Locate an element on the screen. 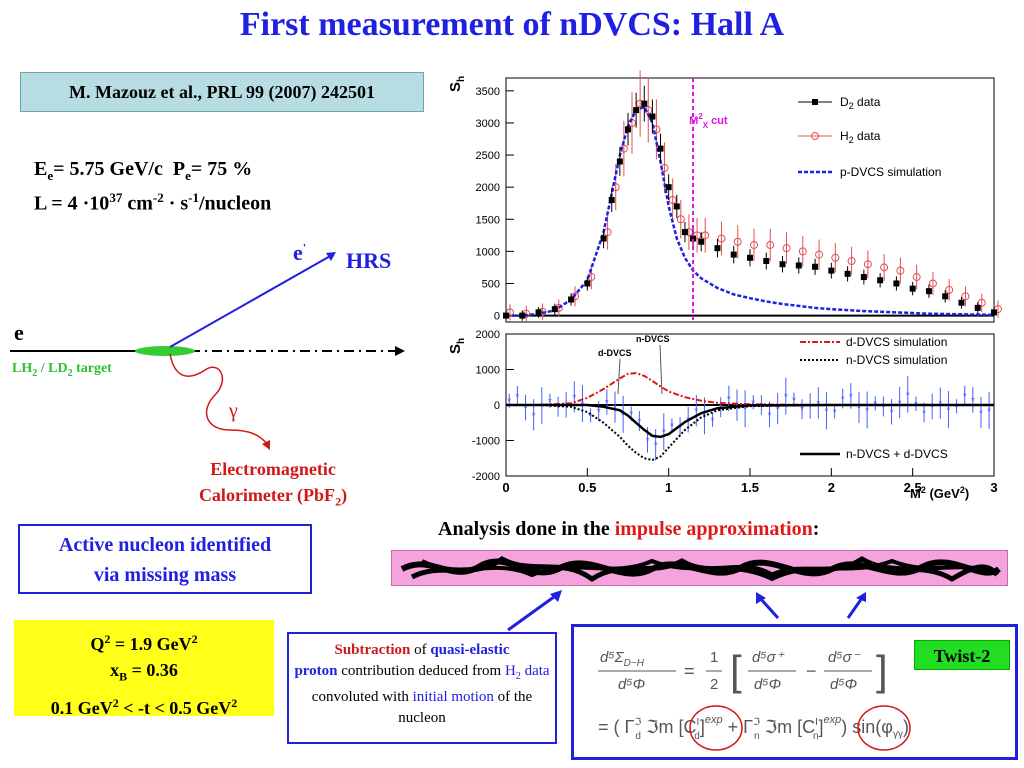 Image resolution: width=1024 pixels, height=768 pixels. annot-ddvcs-pointer is located at coordinates (619, 376).